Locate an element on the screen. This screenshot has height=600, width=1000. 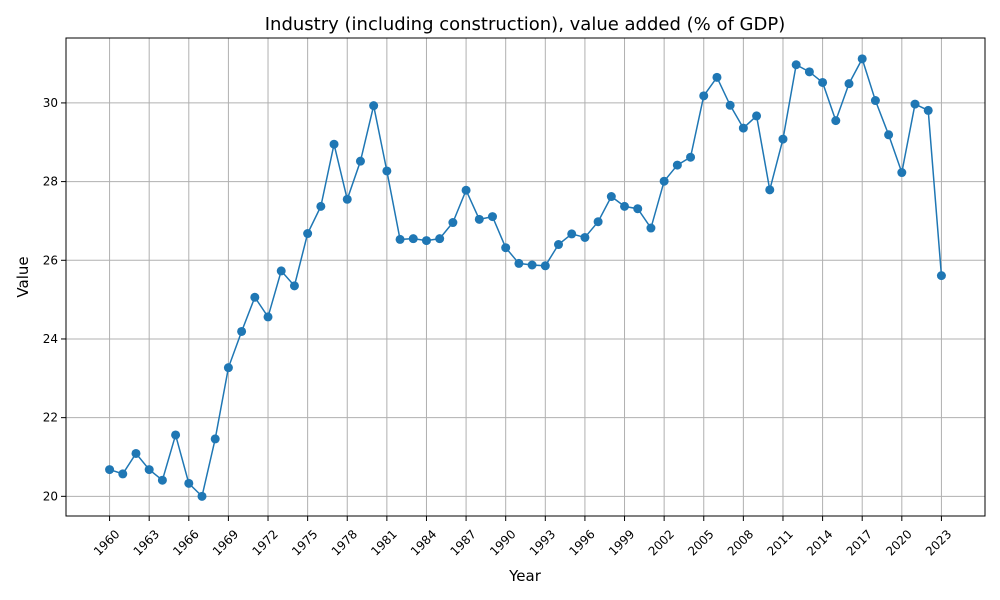
y-tick-label: 22 is located at coordinates (50, 418).